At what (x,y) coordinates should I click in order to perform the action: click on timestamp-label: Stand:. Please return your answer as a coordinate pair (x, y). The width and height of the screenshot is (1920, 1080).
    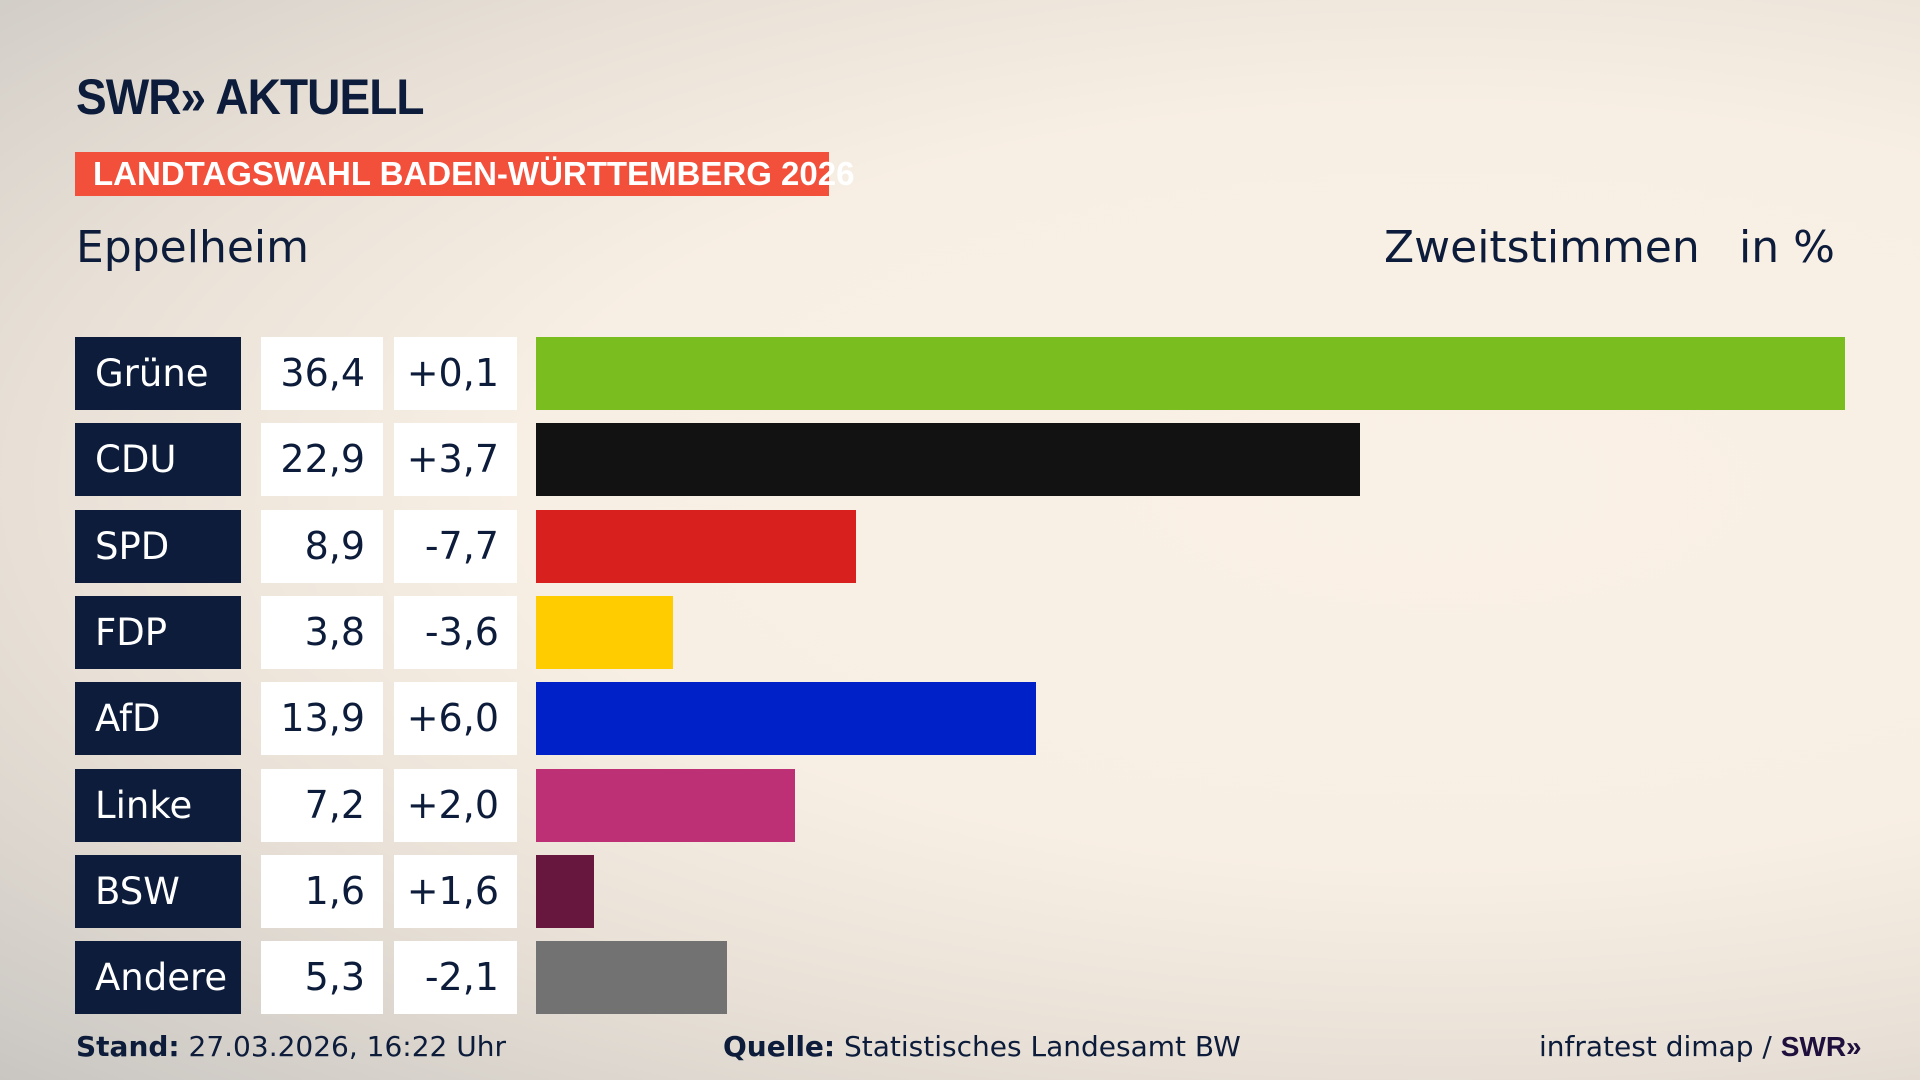
    Looking at the image, I should click on (128, 1046).